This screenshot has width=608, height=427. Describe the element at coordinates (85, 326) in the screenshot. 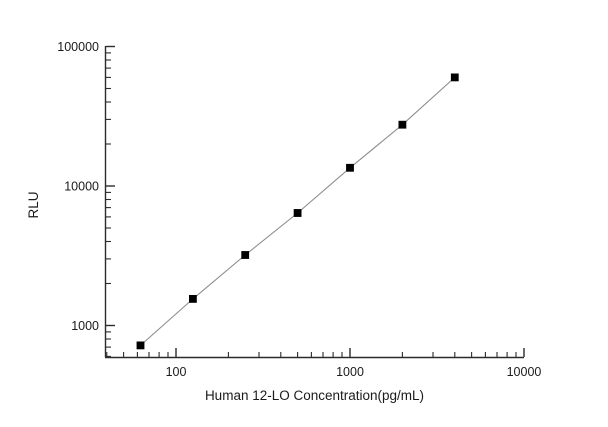

I see `y-tick-label: 1000` at that location.